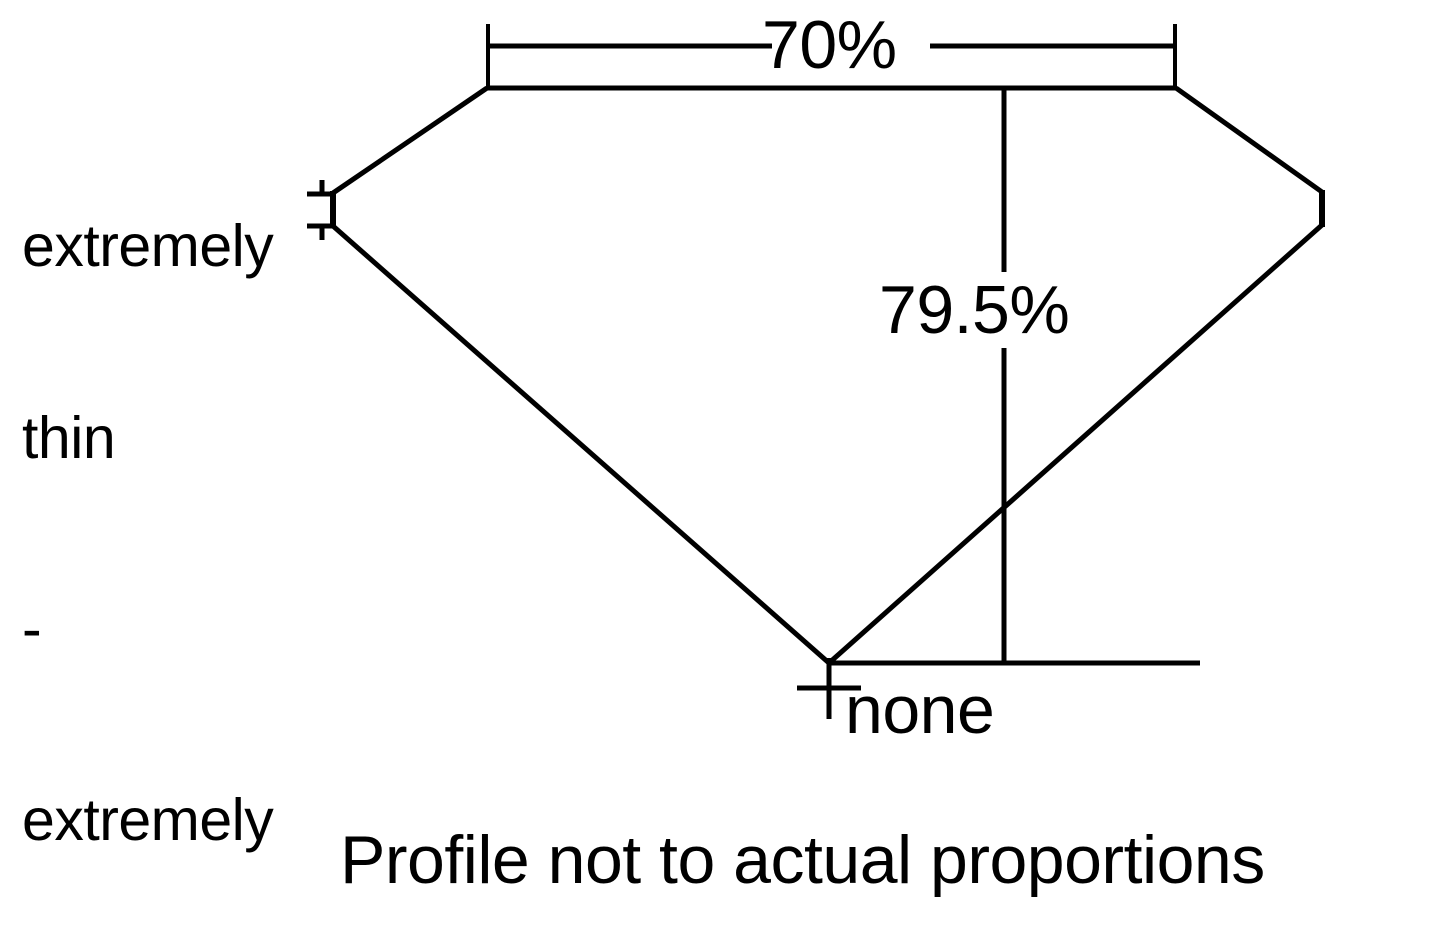 The height and width of the screenshot is (946, 1445). What do you see at coordinates (69, 437) in the screenshot?
I see `girdle-label-line-2: thin` at bounding box center [69, 437].